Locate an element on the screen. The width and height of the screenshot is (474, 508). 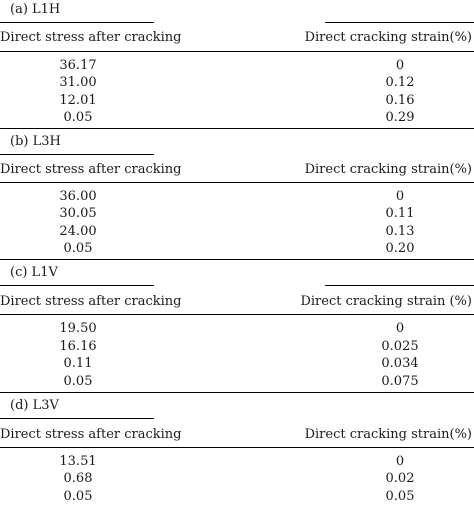
table-d-row-3-stress: 0.05 is located at coordinates (78, 496).